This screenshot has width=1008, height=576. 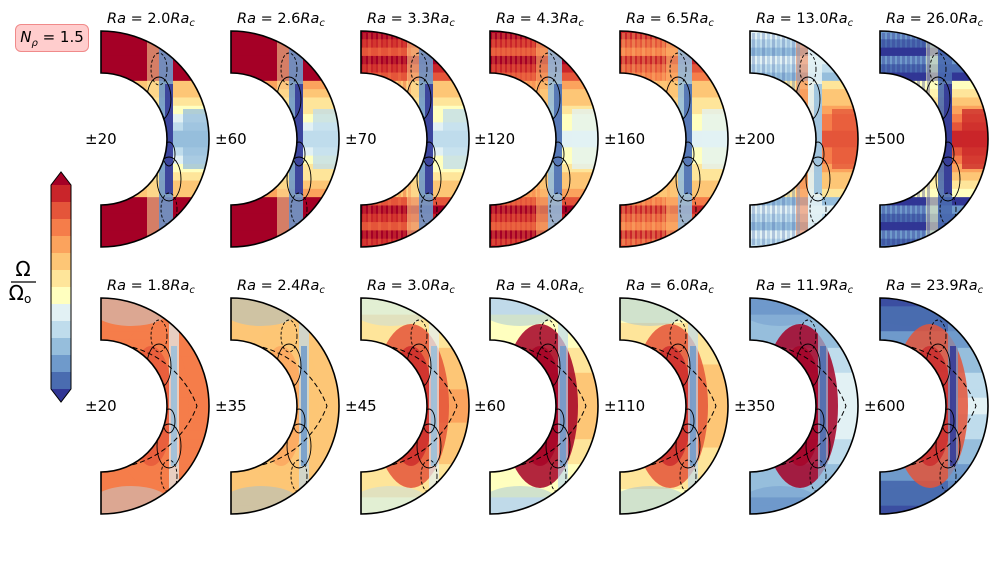 What do you see at coordinates (151, 287) in the screenshot?
I see `panel-title: Ra = 1.8Rac` at bounding box center [151, 287].